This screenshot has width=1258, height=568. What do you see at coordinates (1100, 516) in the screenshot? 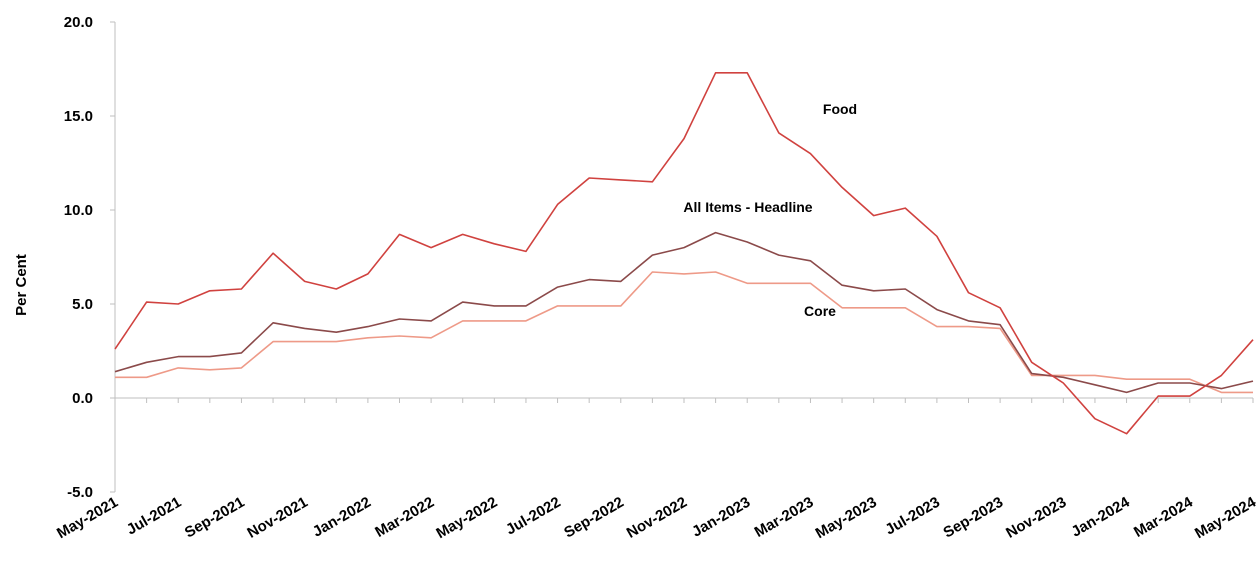
I see `x-tick-label: Jan-2024` at bounding box center [1100, 516].